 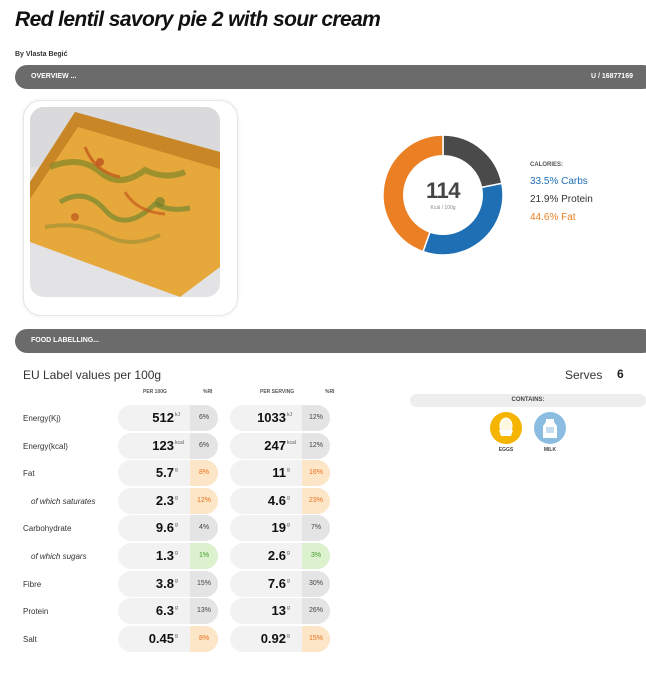 I want to click on per-serving-cell: 1033 kJ 12%, so click(x=280, y=418).